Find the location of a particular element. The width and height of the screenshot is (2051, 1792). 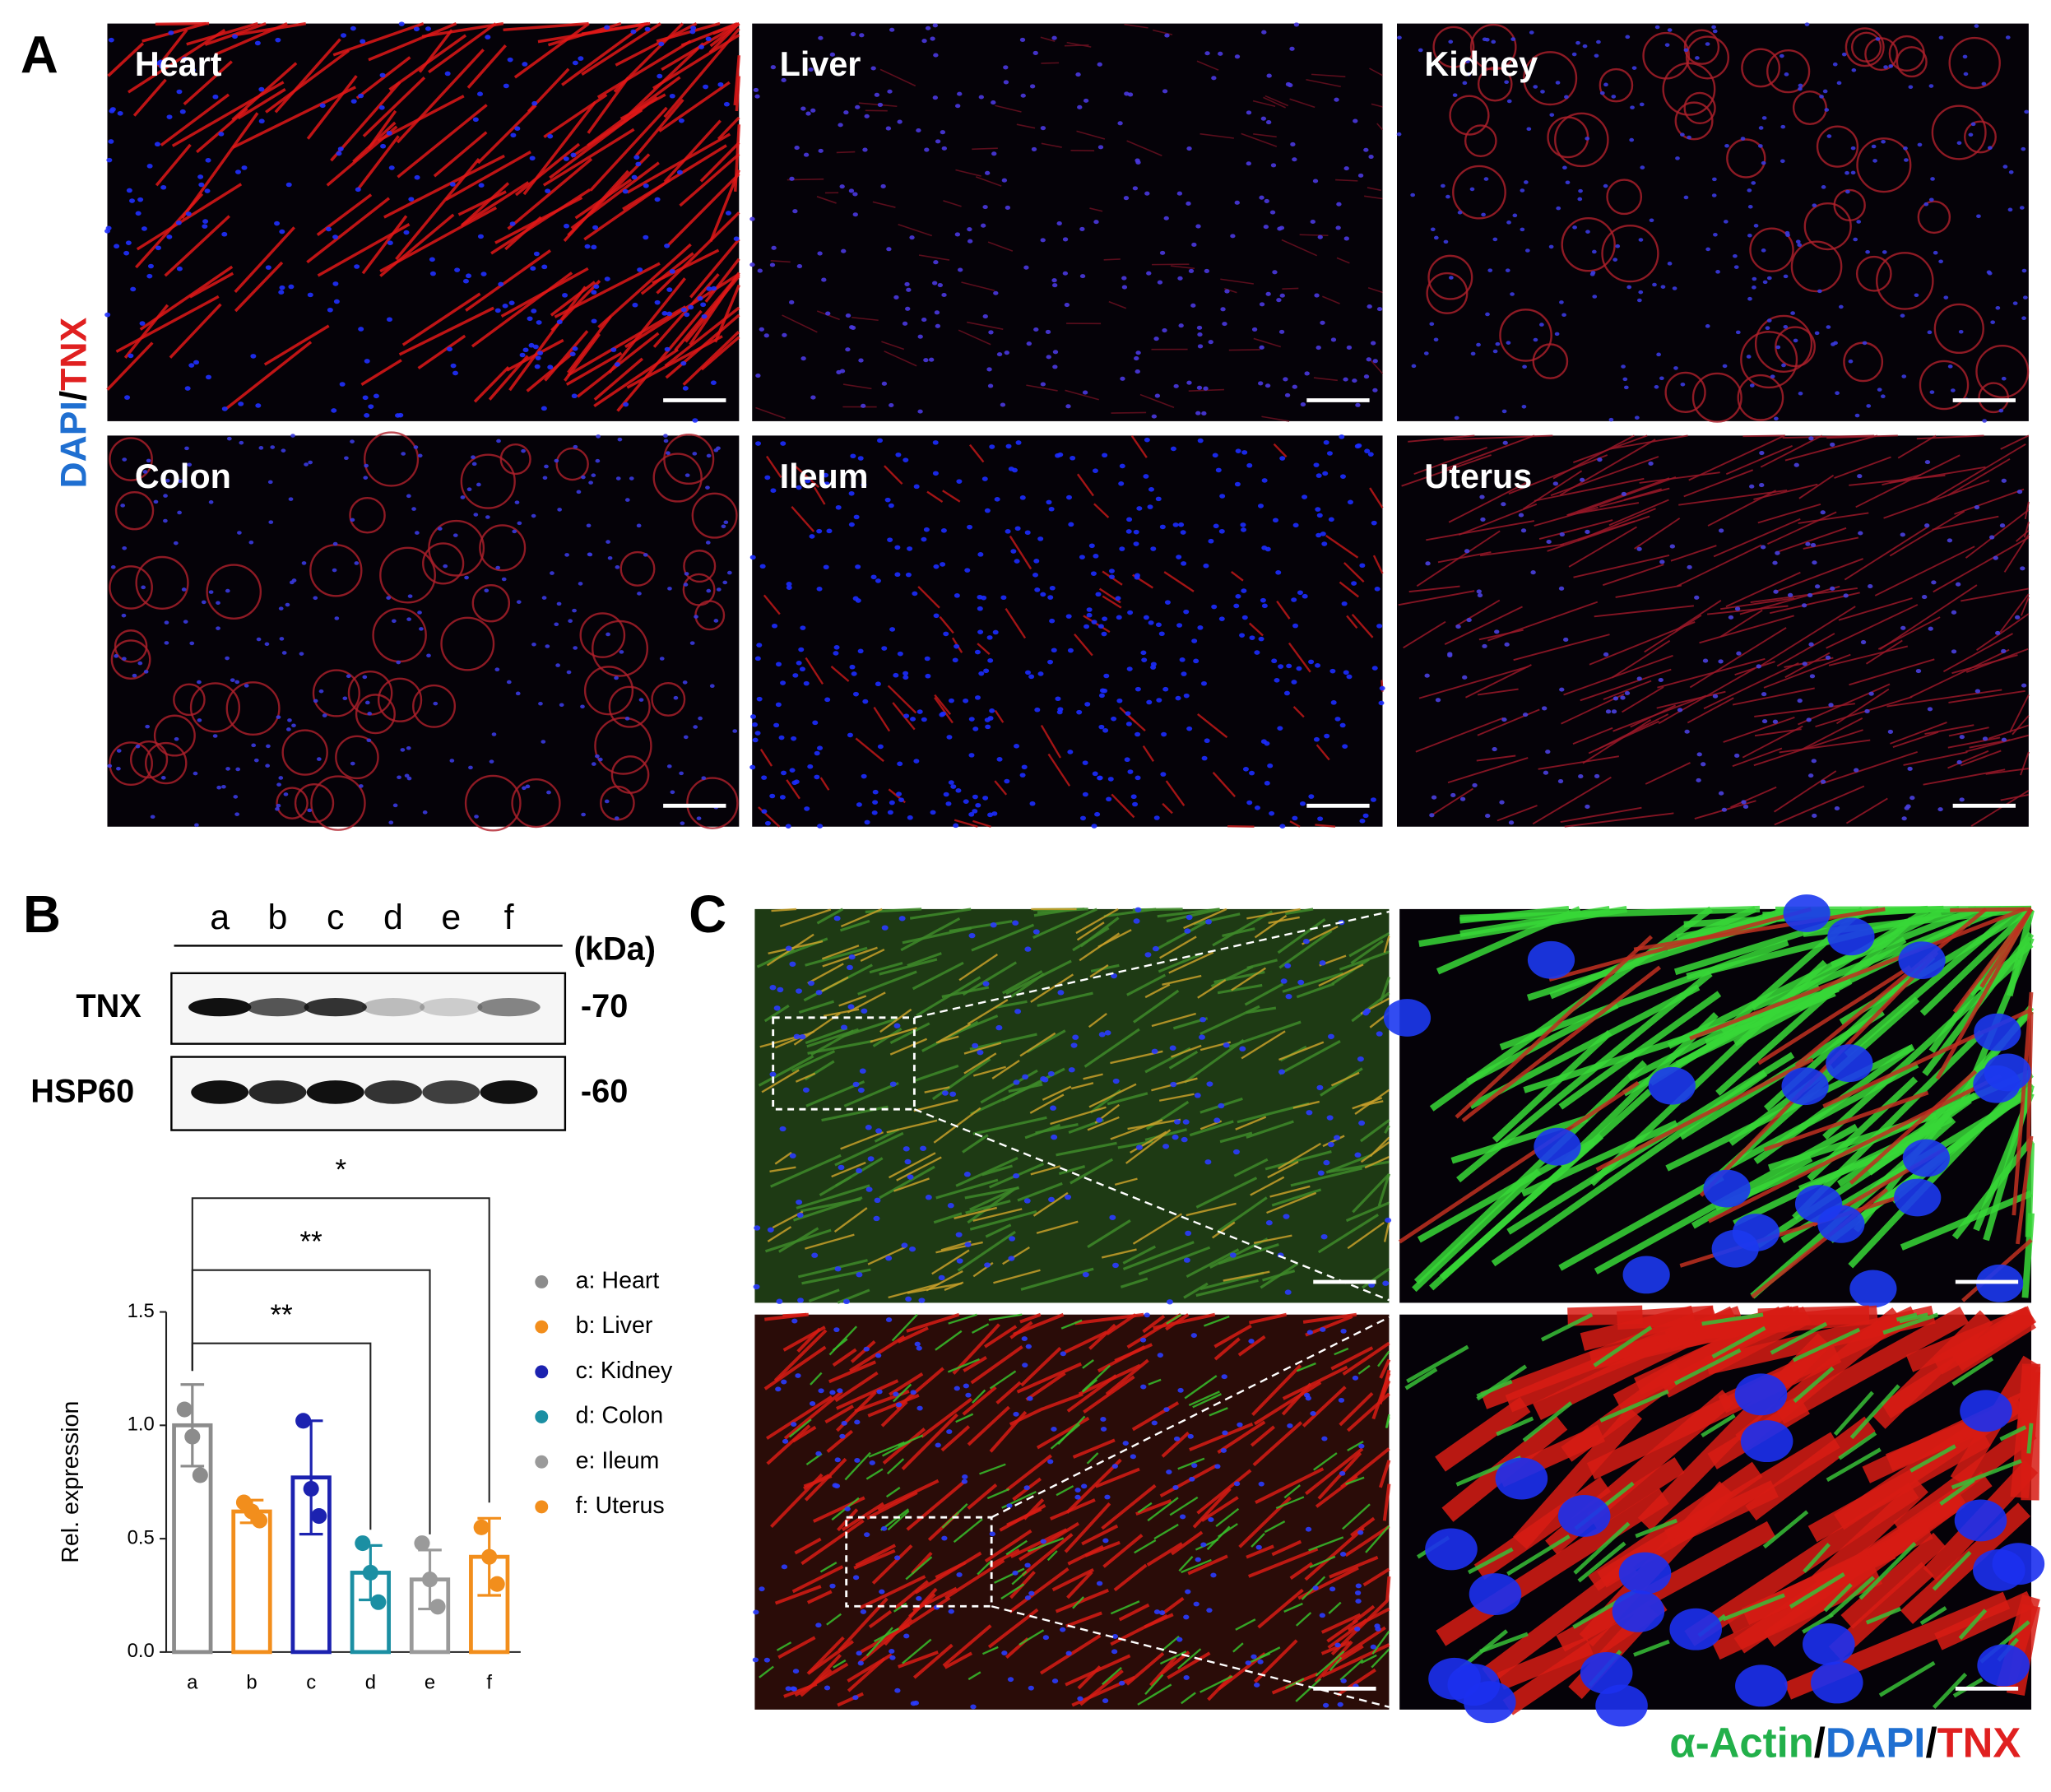

legend-marker is located at coordinates (542, 1462).